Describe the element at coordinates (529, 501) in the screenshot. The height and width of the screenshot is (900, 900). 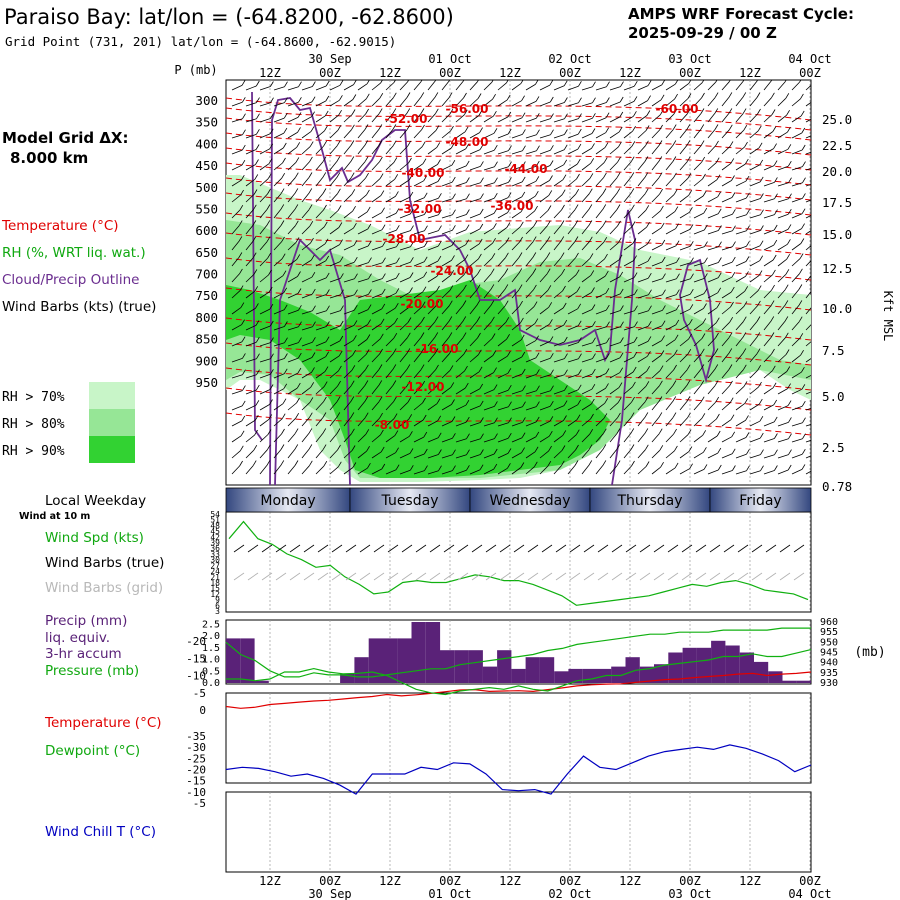
I see `weekday-label: Wednesday` at that location.